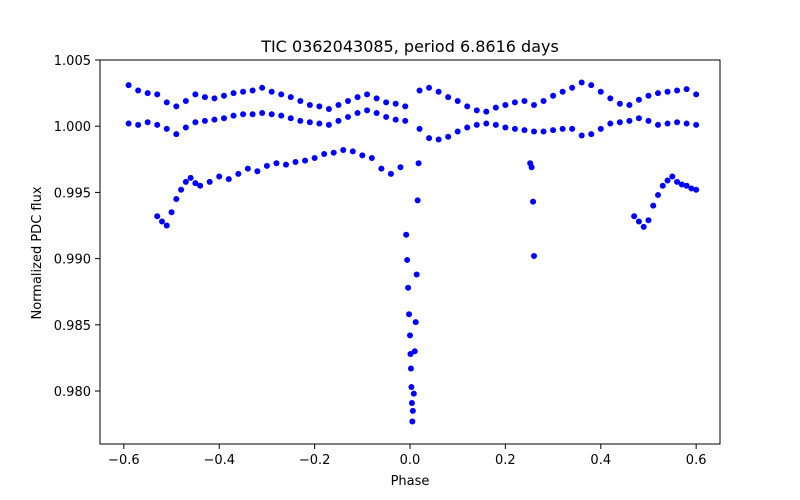 The width and height of the screenshot is (800, 500). What do you see at coordinates (427, 188) in the screenshot?
I see `series-secondary-branch` at bounding box center [427, 188].